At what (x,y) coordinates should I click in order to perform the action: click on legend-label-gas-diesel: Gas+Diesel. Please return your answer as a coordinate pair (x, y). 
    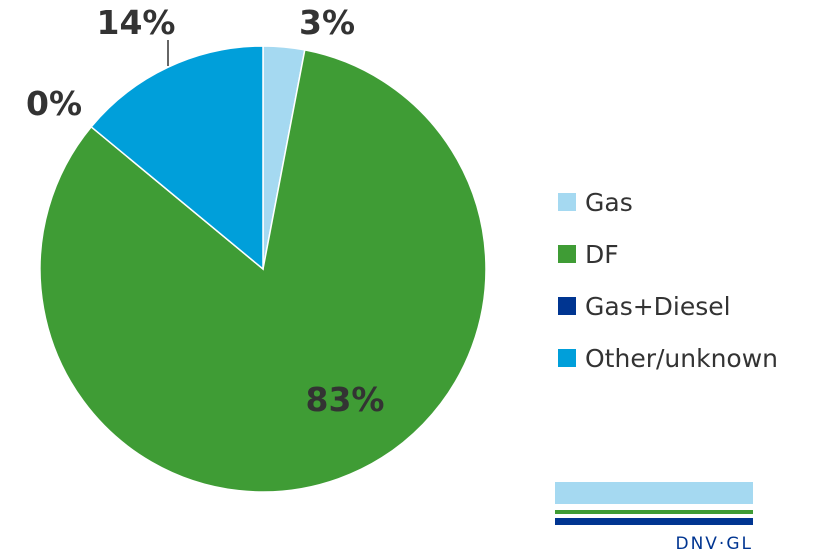
    Looking at the image, I should click on (658, 306).